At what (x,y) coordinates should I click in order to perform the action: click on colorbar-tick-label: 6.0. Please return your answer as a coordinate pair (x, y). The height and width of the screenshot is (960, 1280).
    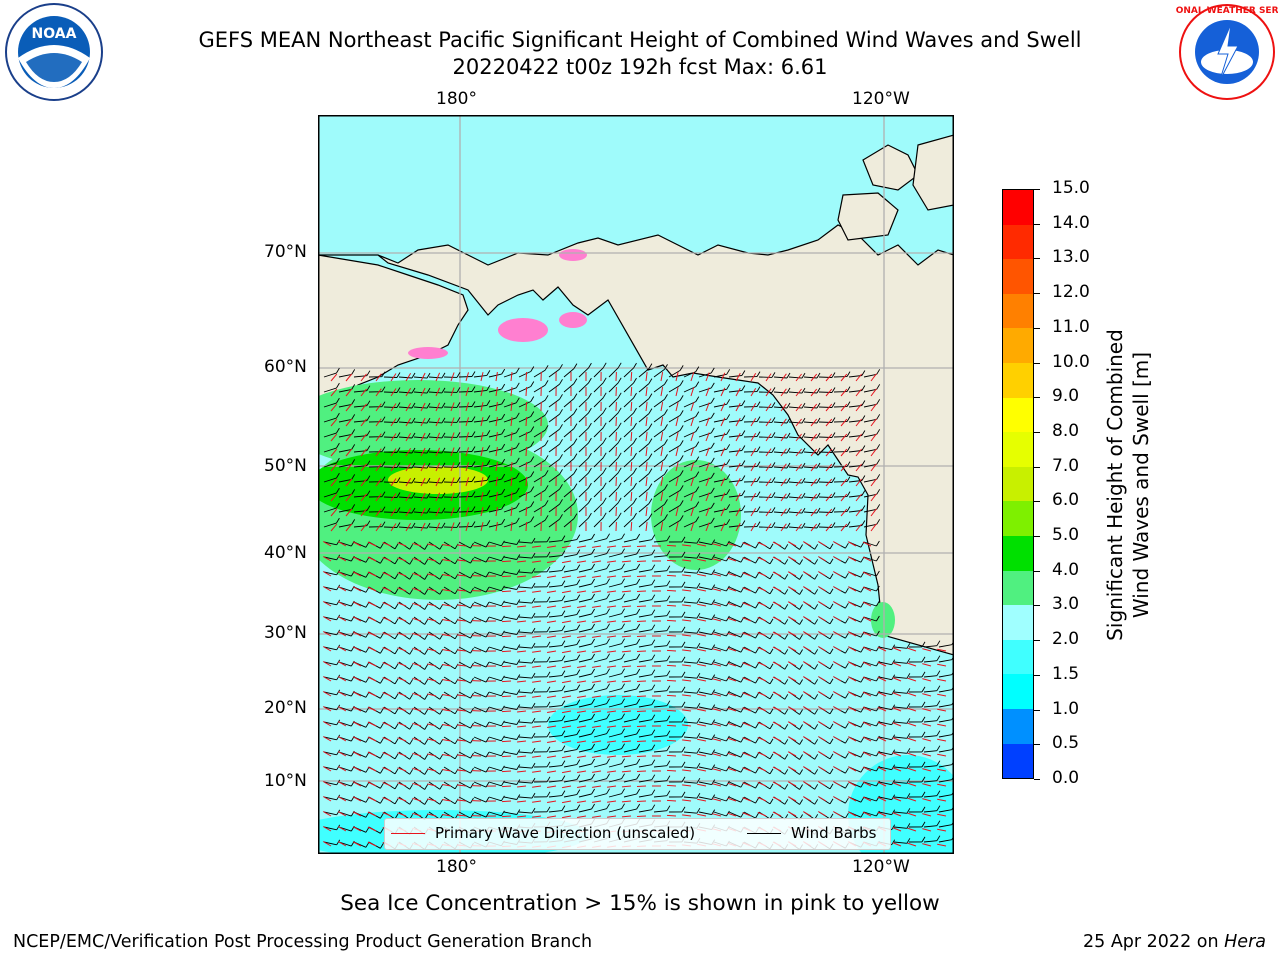
    Looking at the image, I should click on (1066, 500).